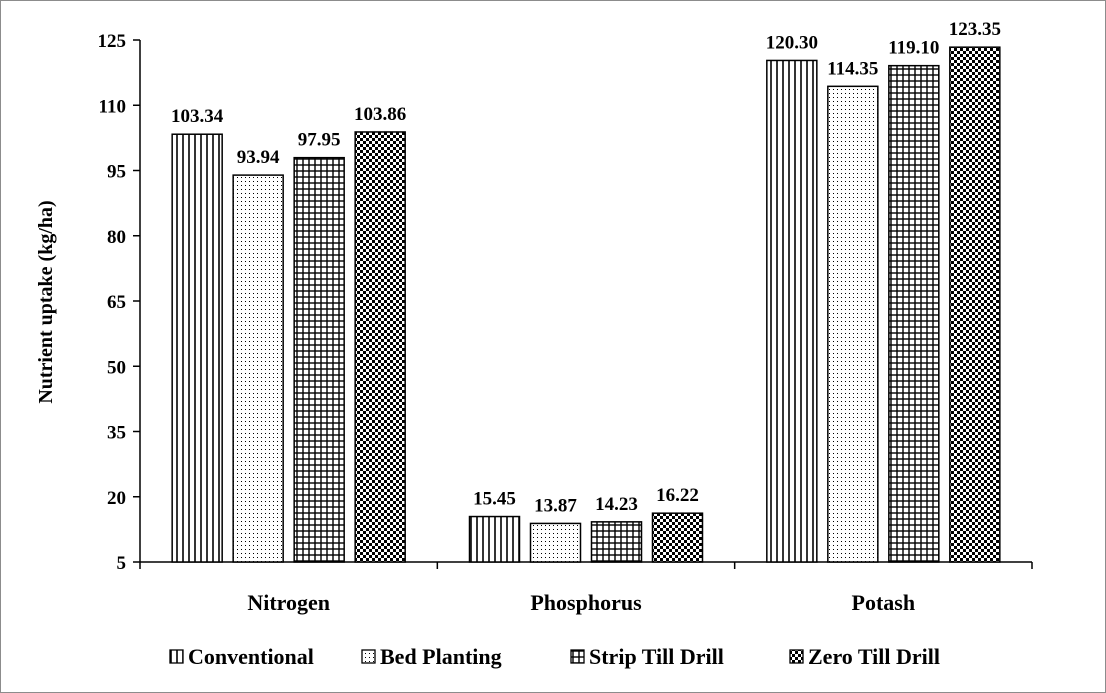 The height and width of the screenshot is (693, 1106). What do you see at coordinates (116, 172) in the screenshot?
I see `y-tick-label: 95` at bounding box center [116, 172].